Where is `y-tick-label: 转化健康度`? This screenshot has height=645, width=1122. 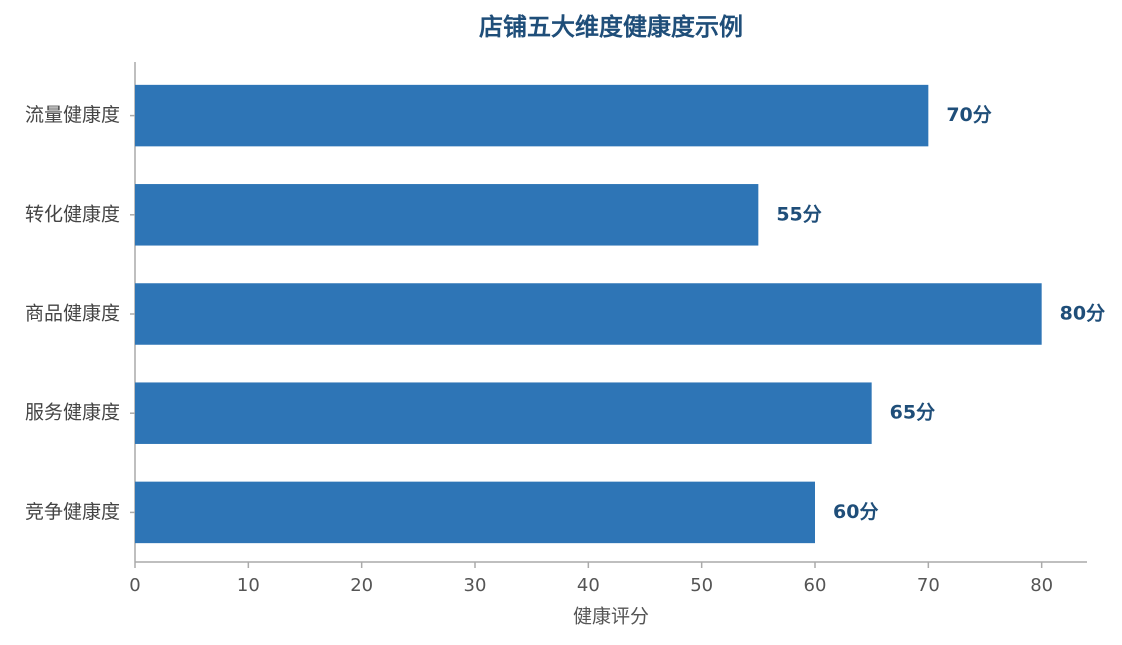 y-tick-label: 转化健康度 is located at coordinates (72, 214).